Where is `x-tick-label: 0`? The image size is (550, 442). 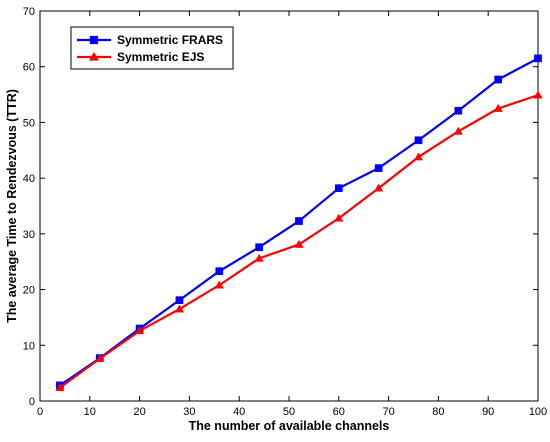 x-tick-label: 0 is located at coordinates (40, 412).